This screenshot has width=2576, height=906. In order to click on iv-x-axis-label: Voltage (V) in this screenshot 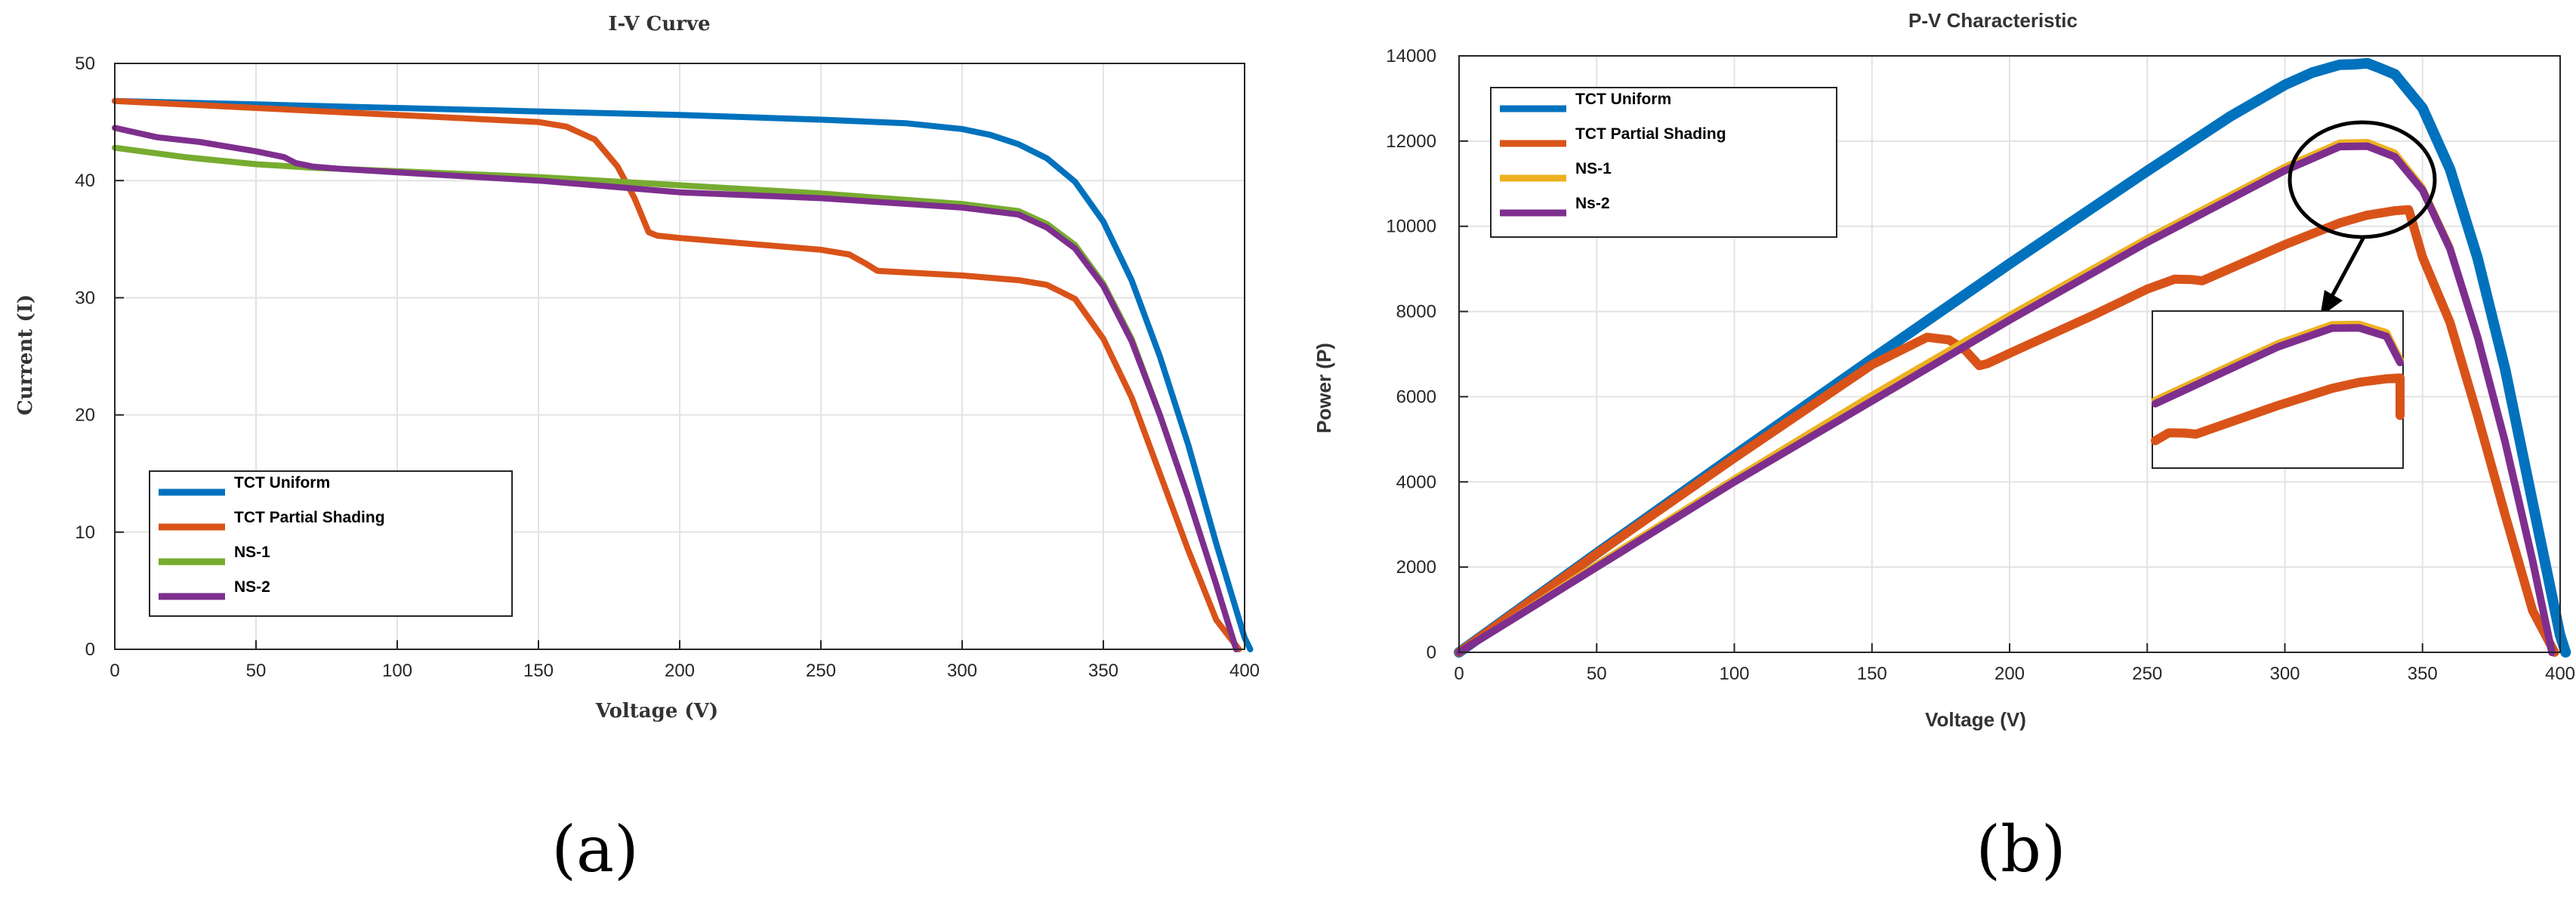, I will do `click(656, 711)`.